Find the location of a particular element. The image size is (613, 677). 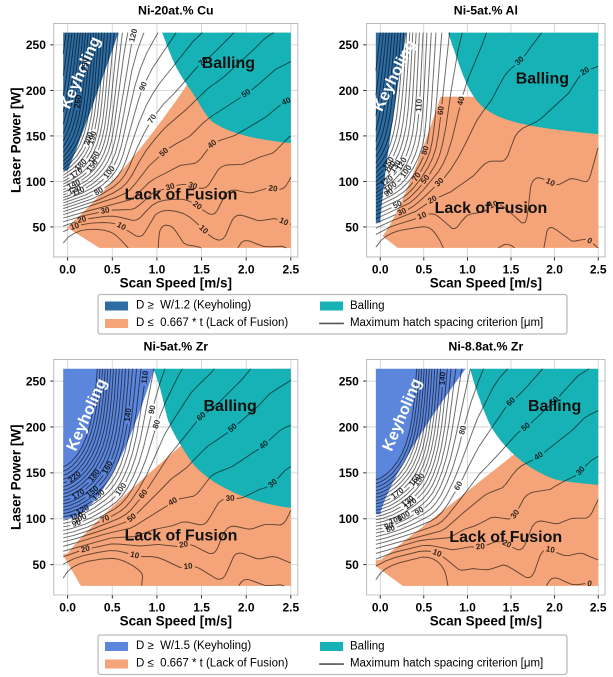

svg-text:D ≥: D ≥ W / 1 . 5 ( K e y h o l i n g ) is located at coordinates (195, 641).